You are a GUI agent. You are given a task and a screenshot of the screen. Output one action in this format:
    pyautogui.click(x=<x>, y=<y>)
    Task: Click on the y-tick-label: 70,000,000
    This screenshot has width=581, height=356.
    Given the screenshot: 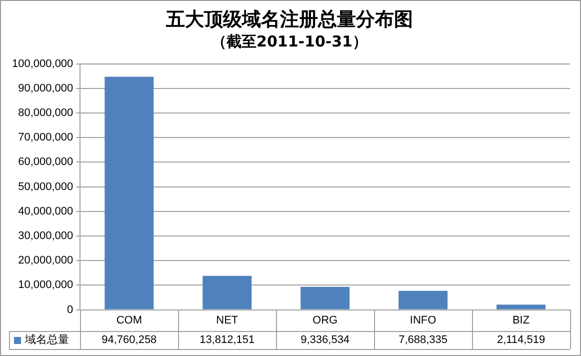 What is the action you would take?
    pyautogui.click(x=46, y=138)
    